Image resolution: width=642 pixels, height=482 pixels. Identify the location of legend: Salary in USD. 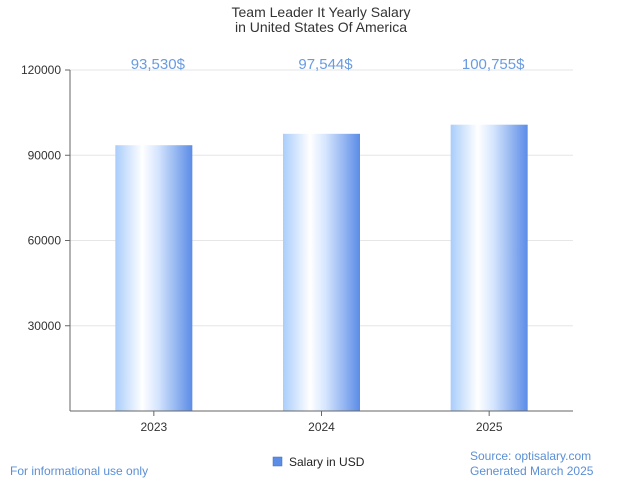
(318, 462).